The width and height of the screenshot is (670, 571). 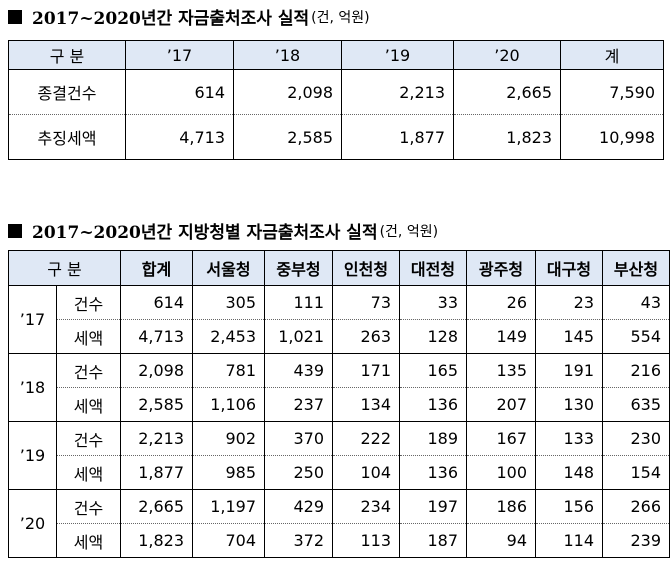 I want to click on table-cell: 372, so click(x=298, y=540).